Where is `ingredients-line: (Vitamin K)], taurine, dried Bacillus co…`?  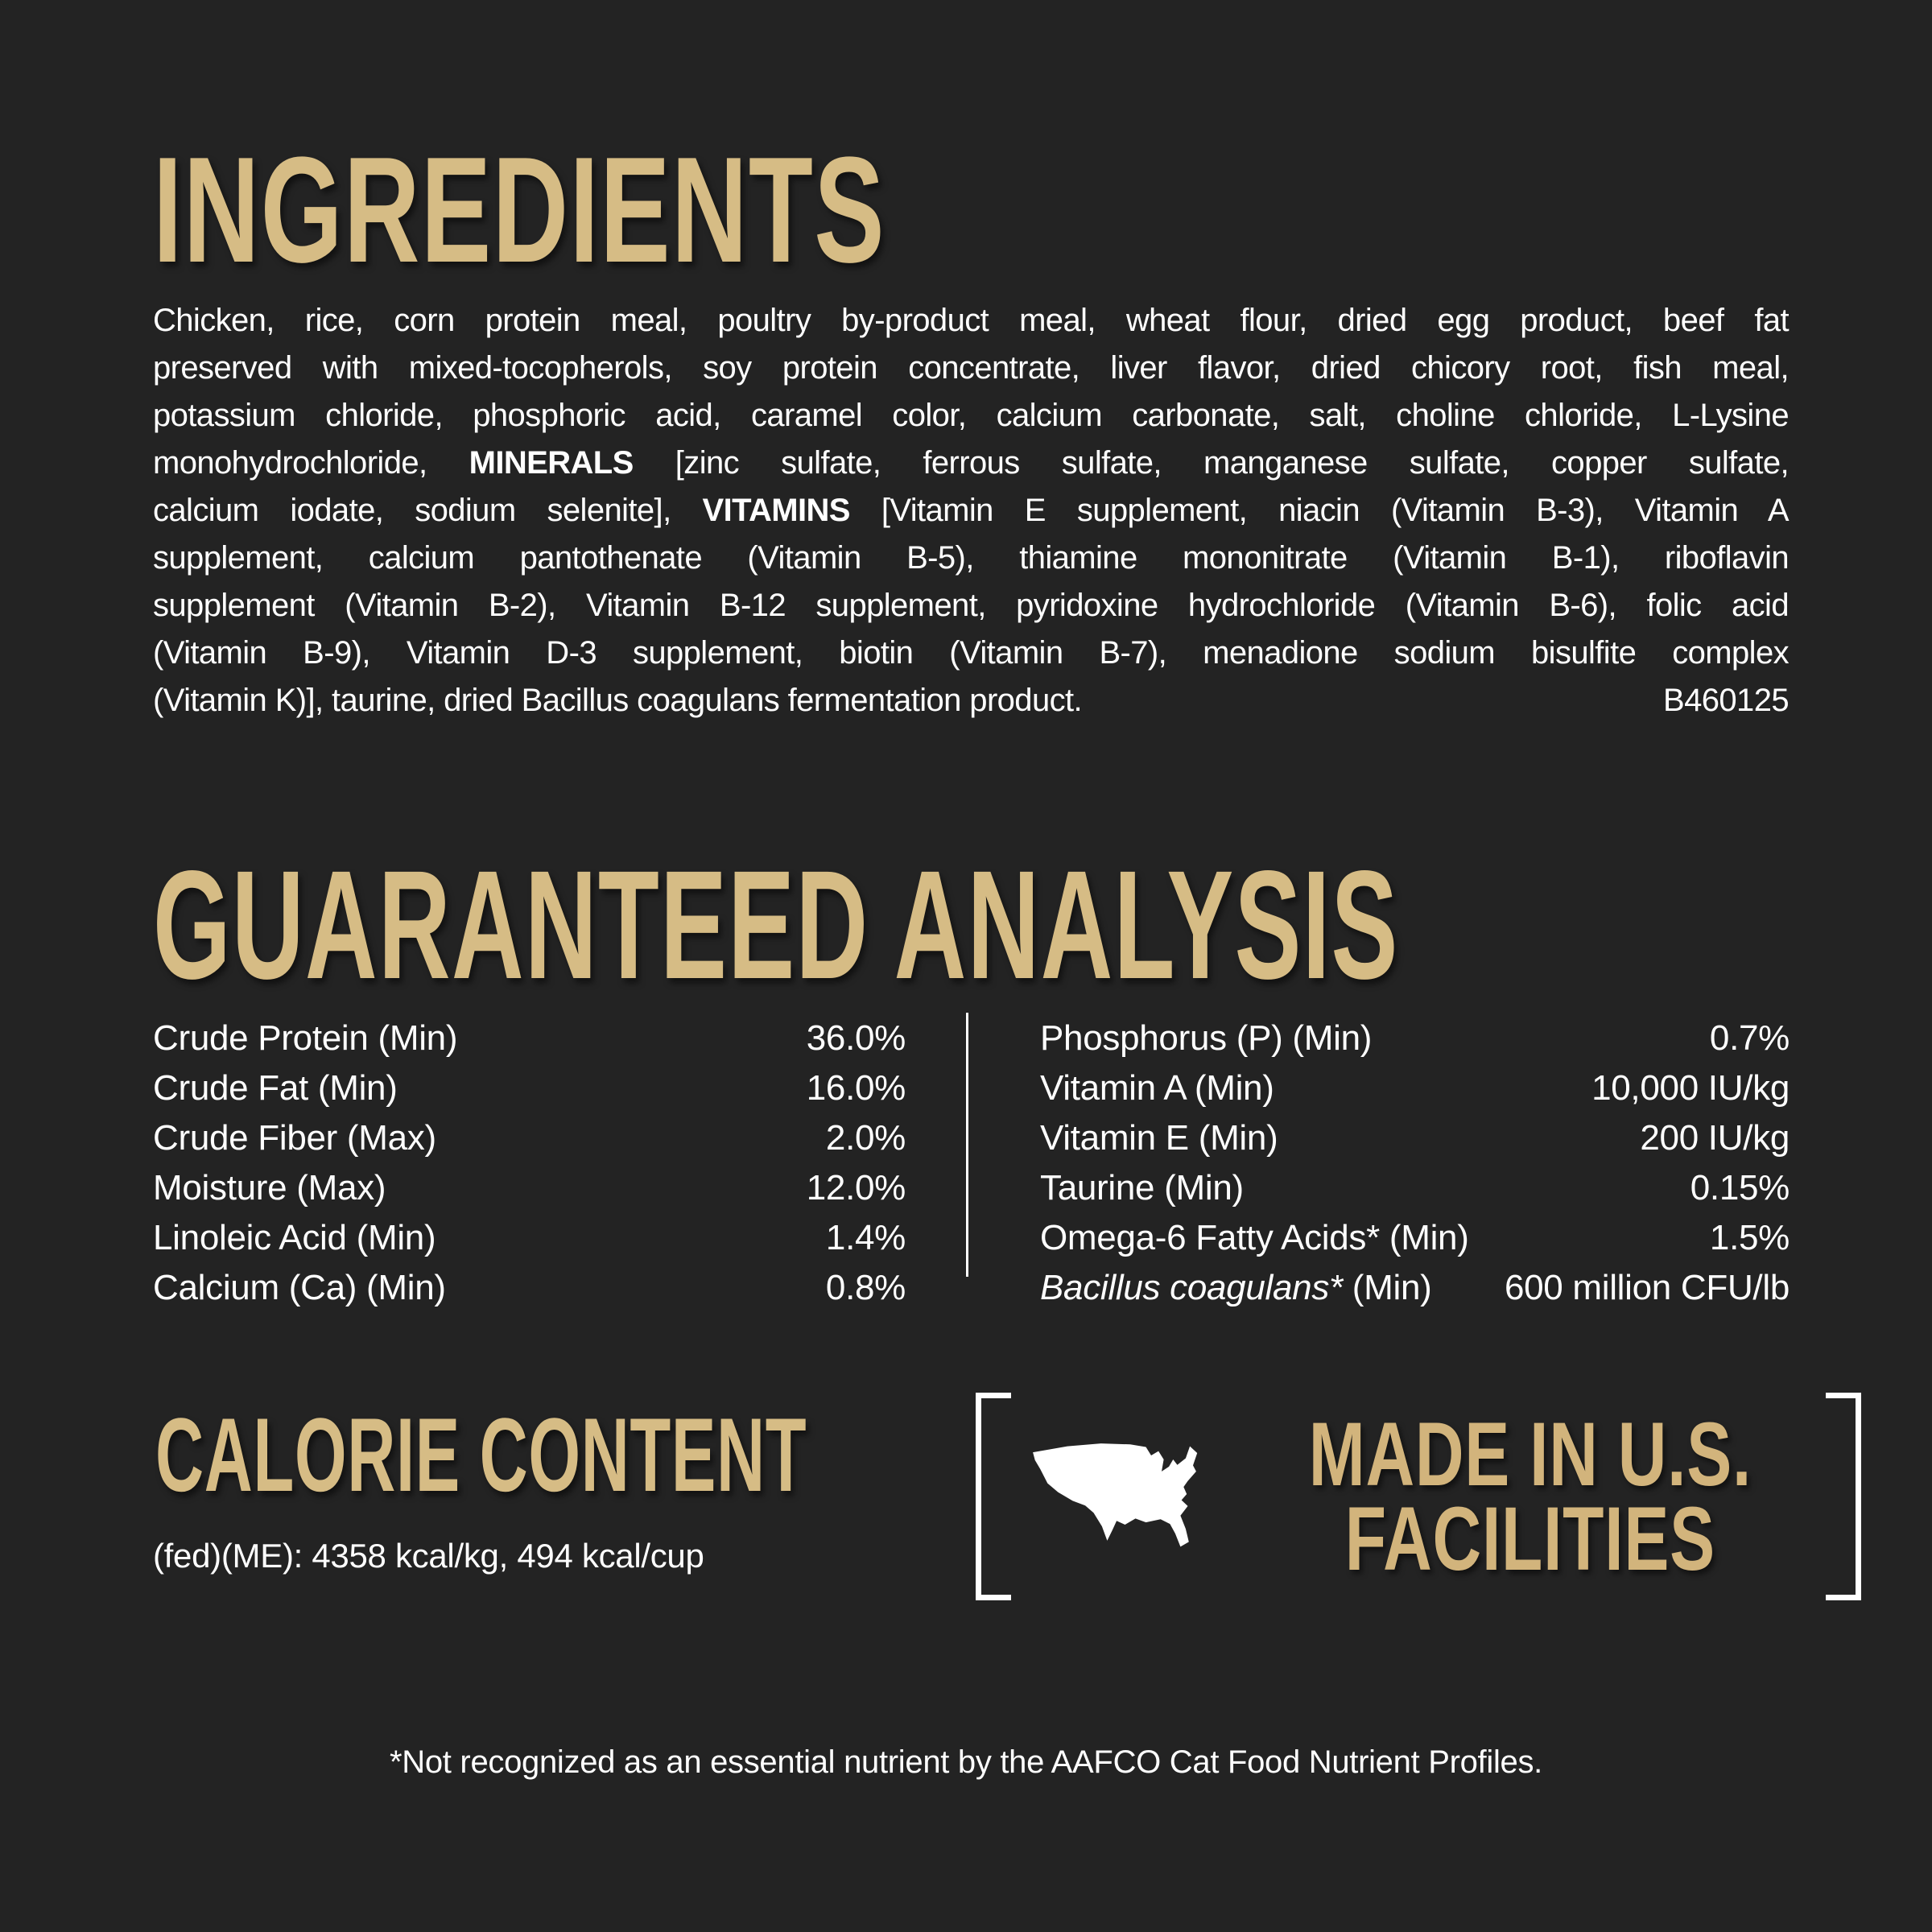
ingredients-line: (Vitamin K)], taurine, dried Bacillus co… is located at coordinates (971, 700).